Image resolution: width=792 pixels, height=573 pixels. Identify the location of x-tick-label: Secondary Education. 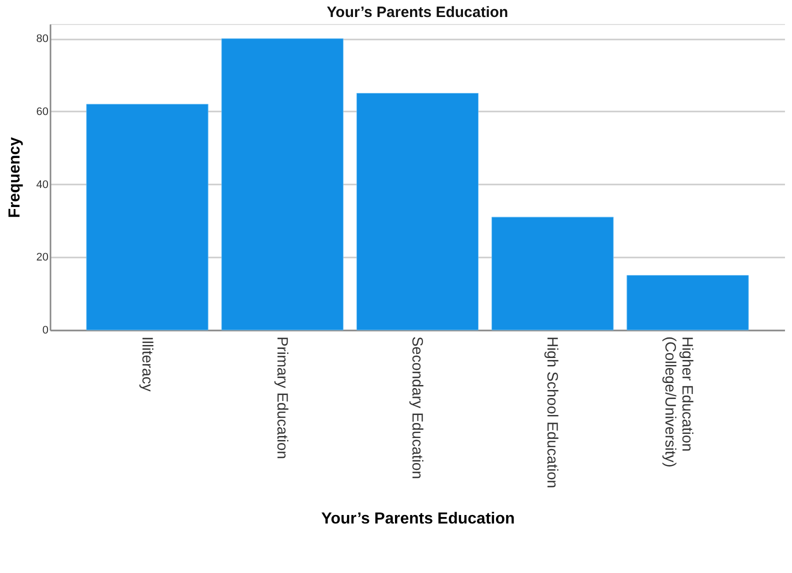
(417, 408).